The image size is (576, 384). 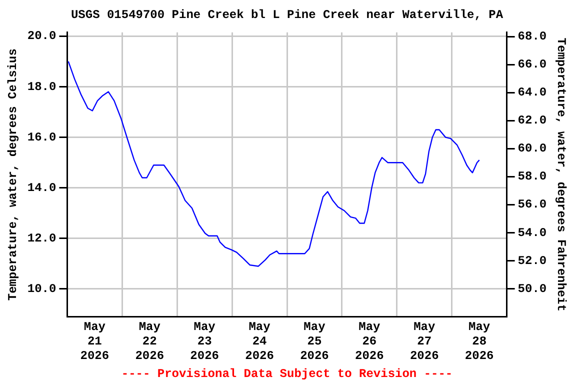 What do you see at coordinates (259, 341) in the screenshot?
I see `x-tick-label: May 24 2026` at bounding box center [259, 341].